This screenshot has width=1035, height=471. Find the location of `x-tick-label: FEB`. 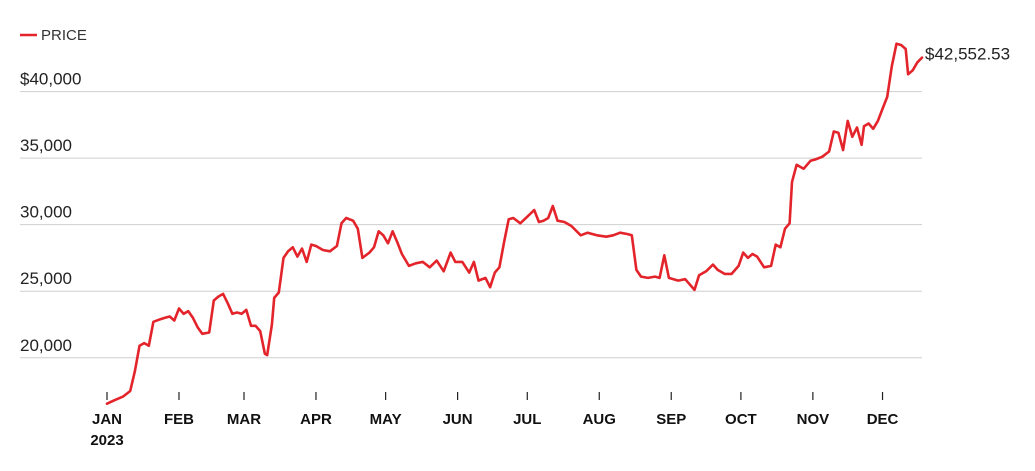

x-tick-label: FEB is located at coordinates (179, 419).